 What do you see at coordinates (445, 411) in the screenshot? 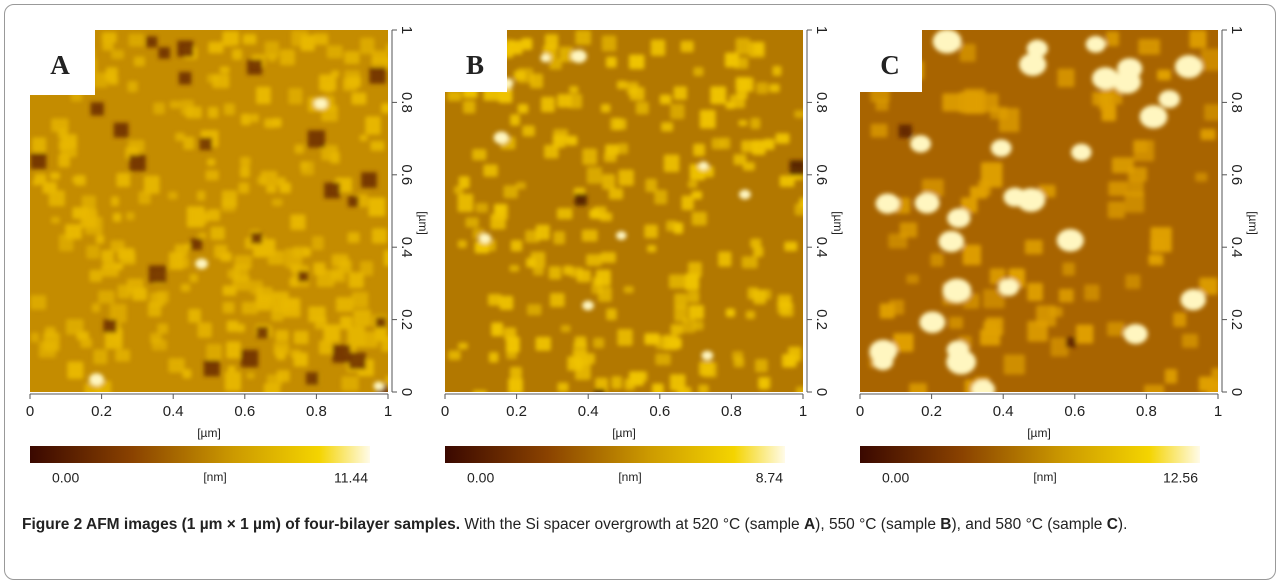
I see `x-tick-label: 0` at bounding box center [445, 411].